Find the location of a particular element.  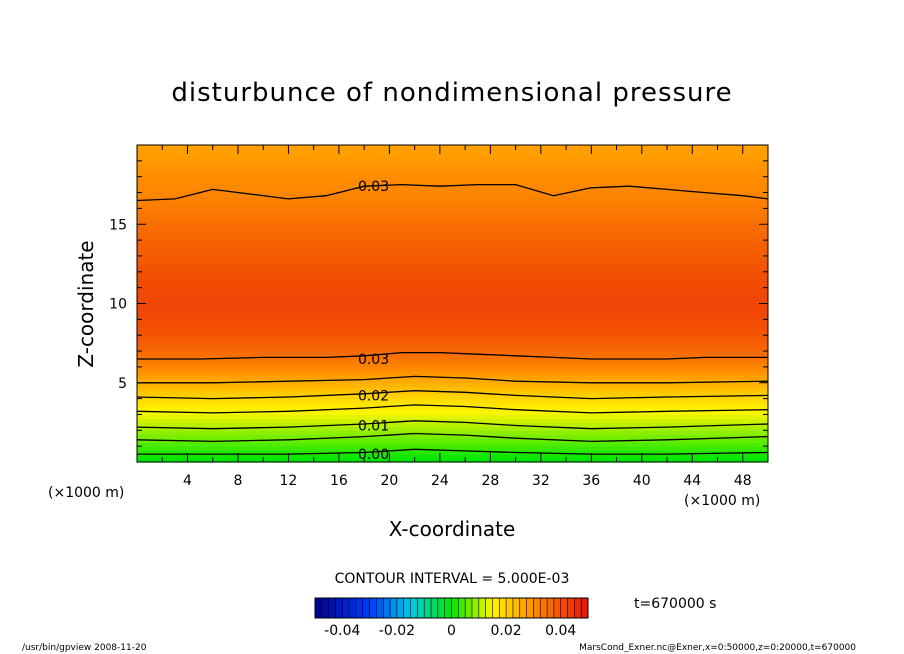

colorbar-tick-label: -0.02 is located at coordinates (397, 631).